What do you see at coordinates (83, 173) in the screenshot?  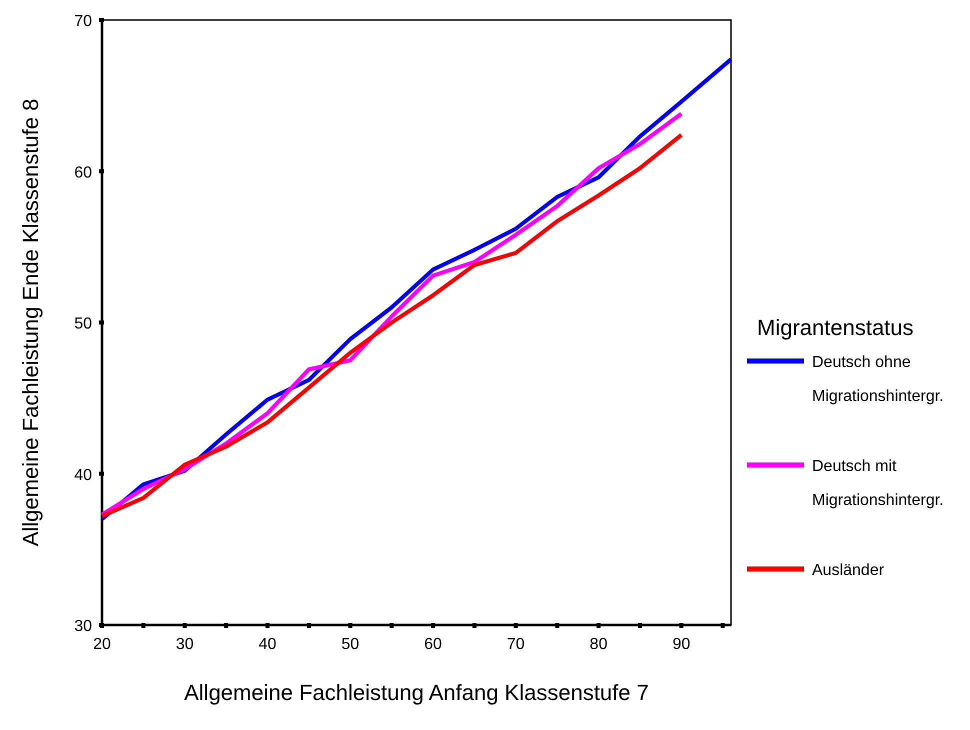 I see `y-tick-label: 60` at bounding box center [83, 173].